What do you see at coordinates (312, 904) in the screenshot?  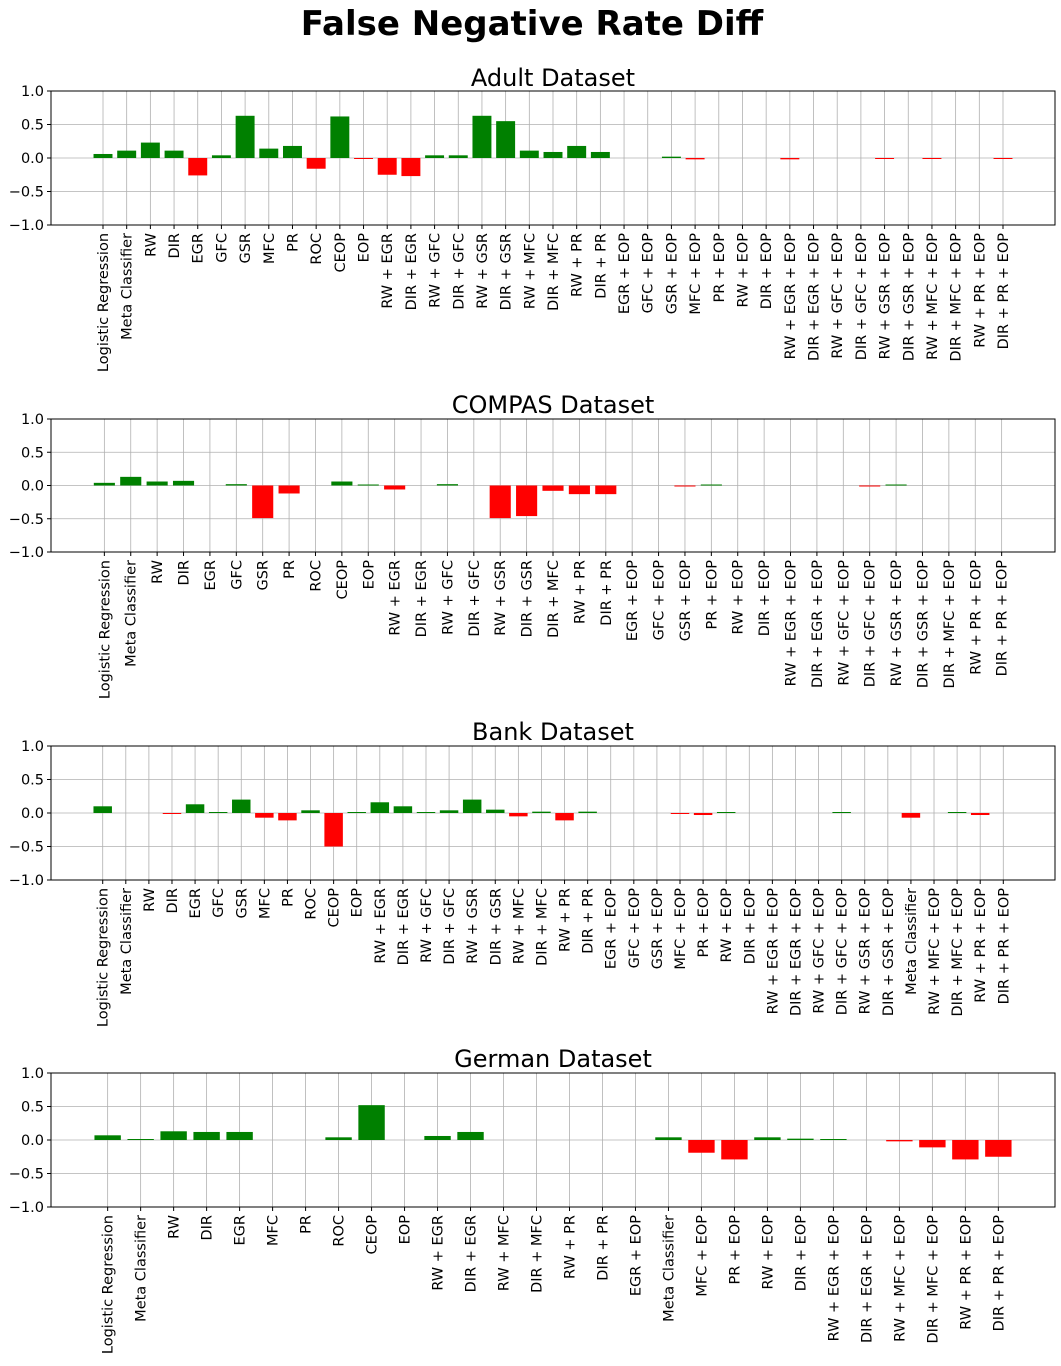 I see `x-tick-label: ROC` at bounding box center [312, 904].